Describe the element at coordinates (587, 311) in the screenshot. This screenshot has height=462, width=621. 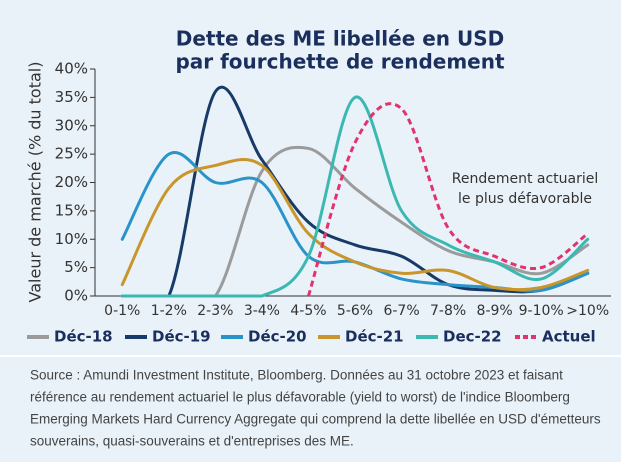
I see `x-tick-label: >10%` at that location.